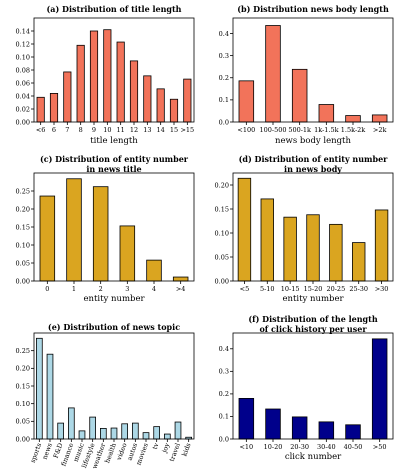 The image size is (412, 473). I want to click on panel-title-line: of click history per user, so click(313, 329).